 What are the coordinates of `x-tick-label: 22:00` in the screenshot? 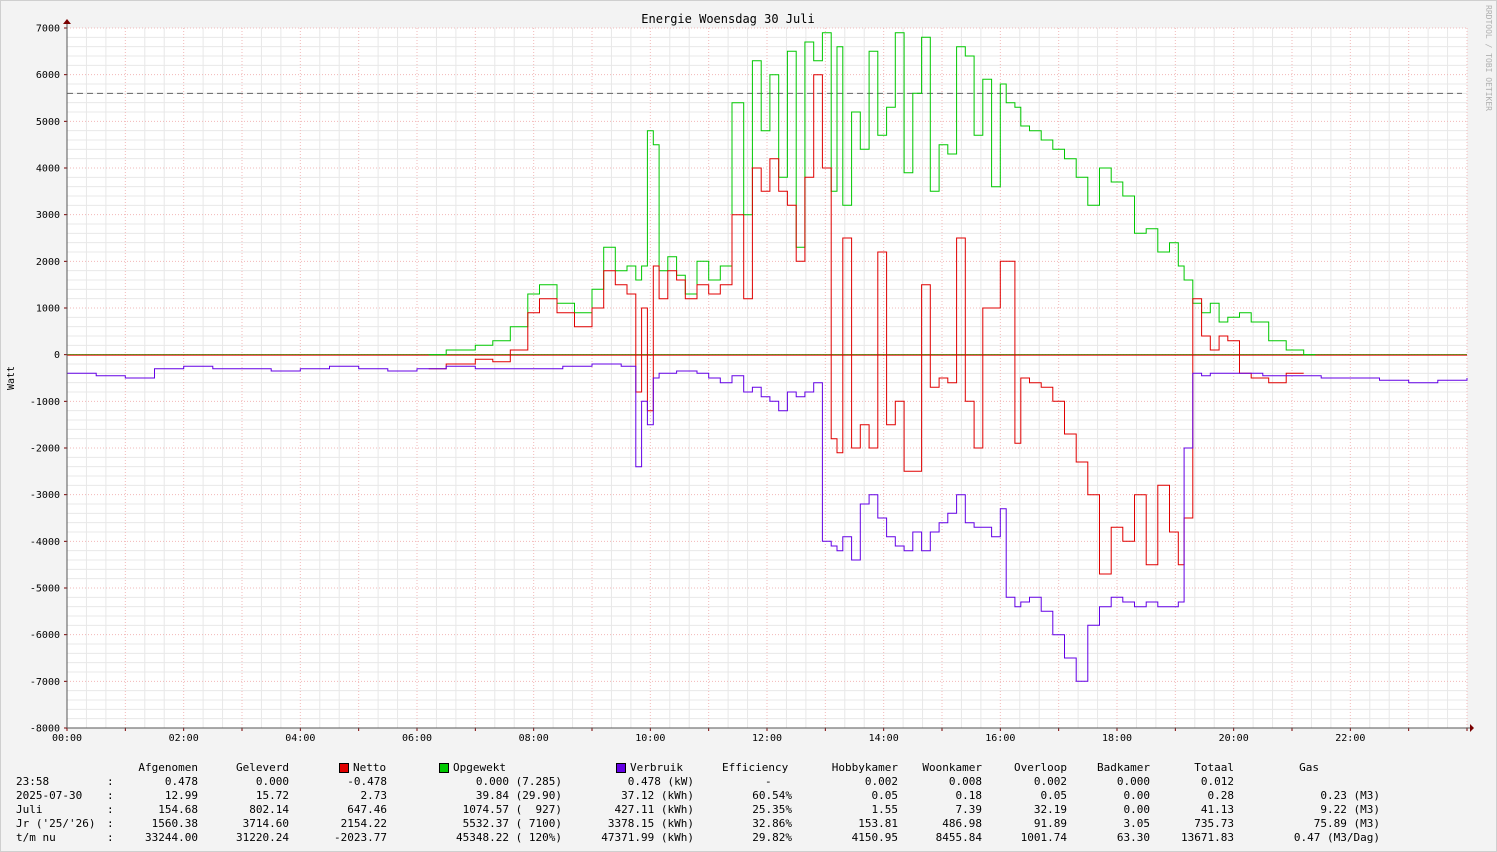 It's located at (1350, 738).